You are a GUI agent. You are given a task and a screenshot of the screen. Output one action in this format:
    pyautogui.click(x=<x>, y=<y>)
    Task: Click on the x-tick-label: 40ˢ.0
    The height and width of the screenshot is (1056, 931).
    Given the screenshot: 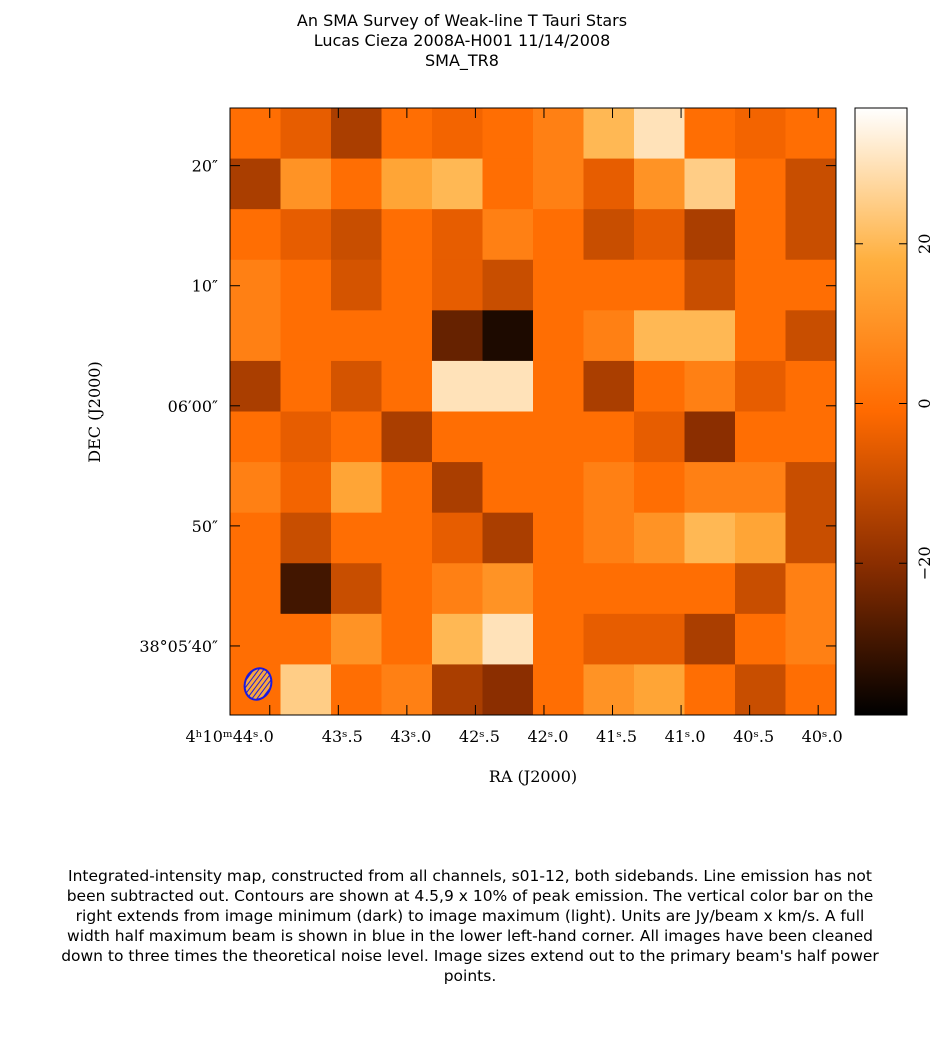 What is the action you would take?
    pyautogui.click(x=822, y=736)
    